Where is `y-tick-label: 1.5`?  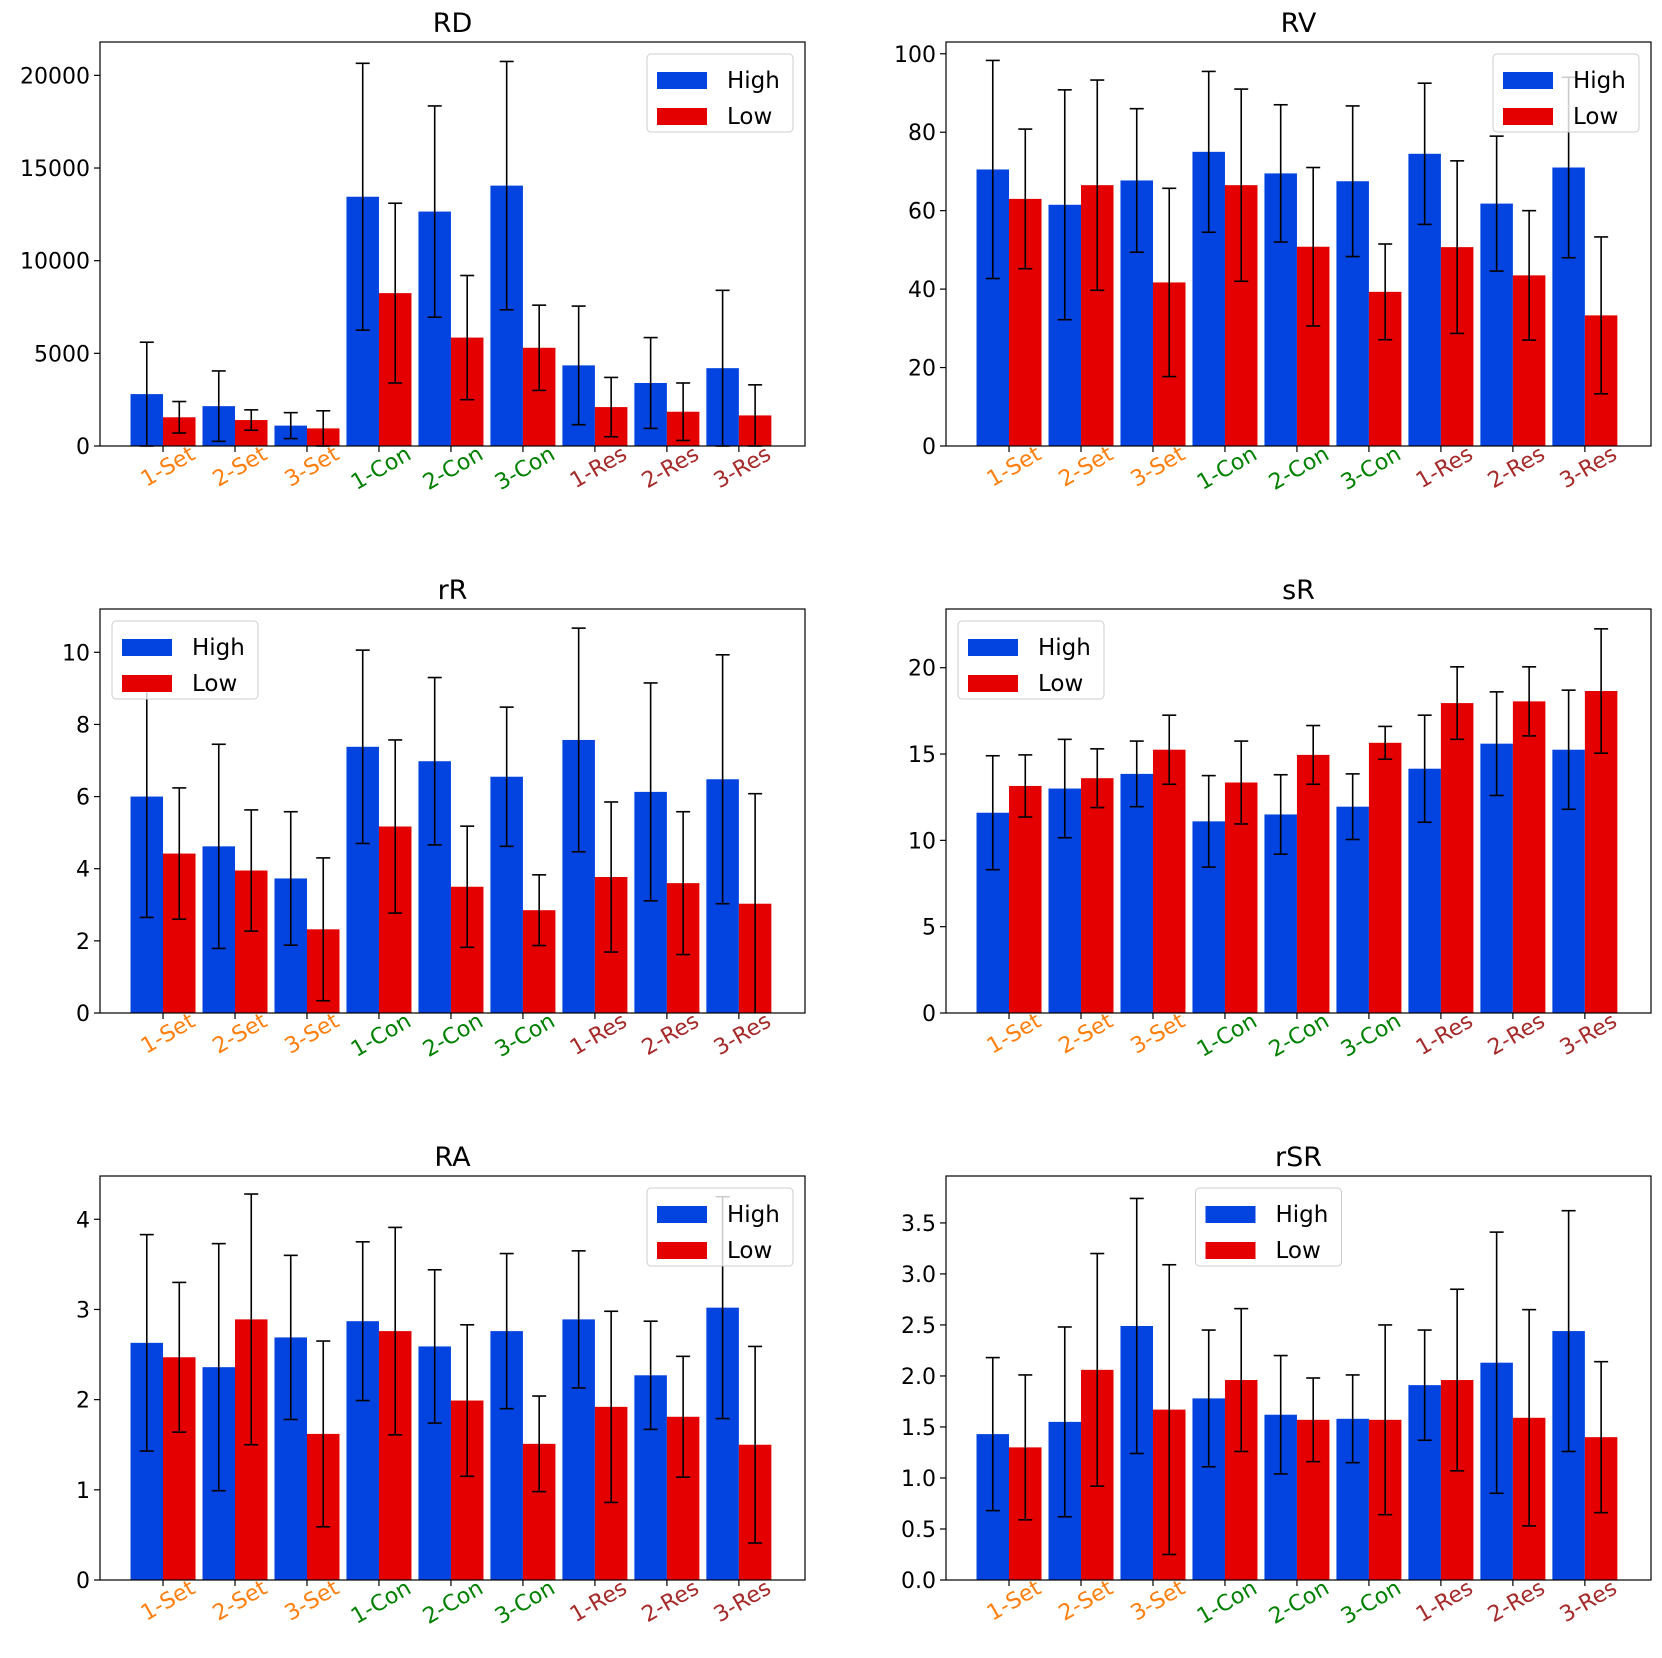 y-tick-label: 1.5 is located at coordinates (918, 1428).